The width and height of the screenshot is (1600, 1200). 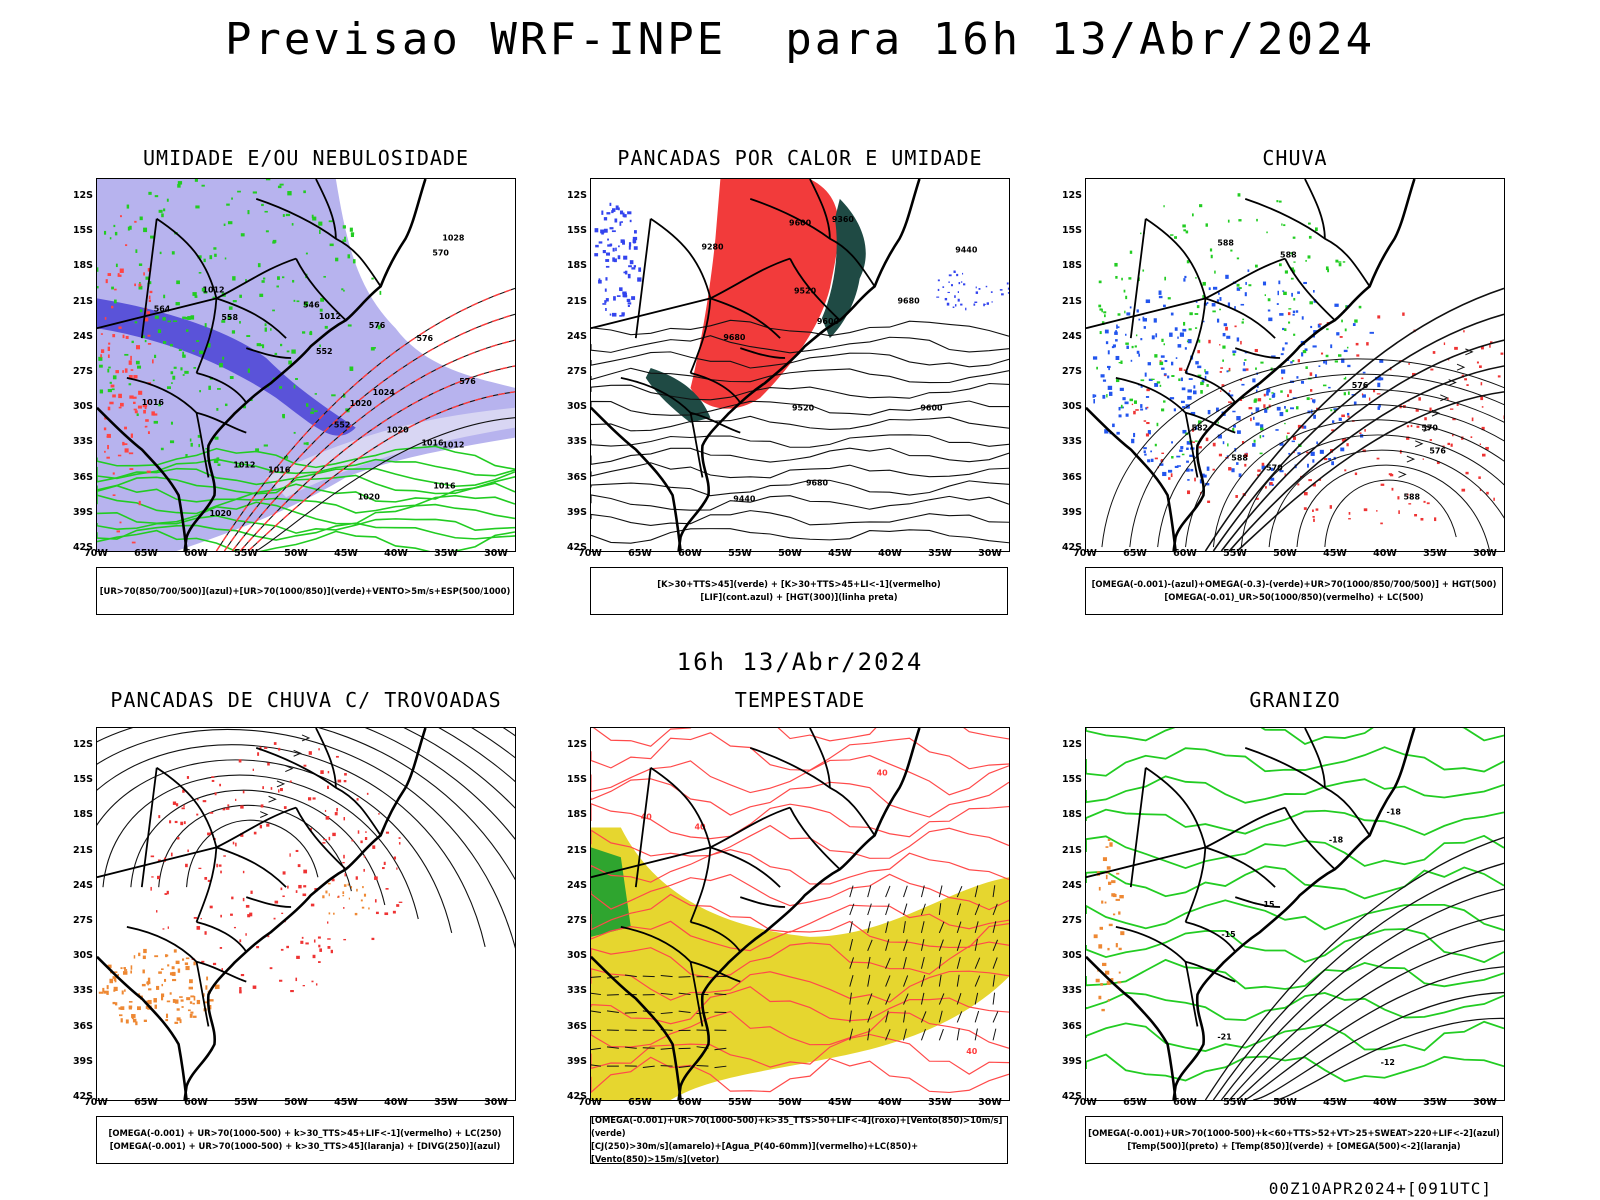 I want to click on contour-label: 1024, so click(x=384, y=392).